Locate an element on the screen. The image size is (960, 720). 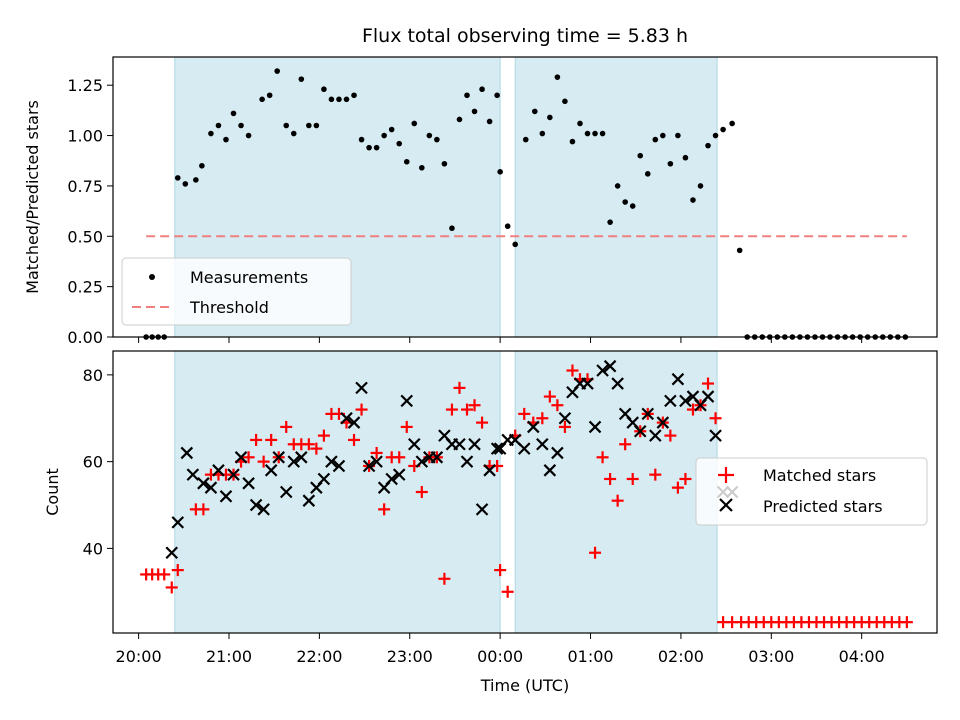
x-tick-label: 23:00 is located at coordinates (410, 656).